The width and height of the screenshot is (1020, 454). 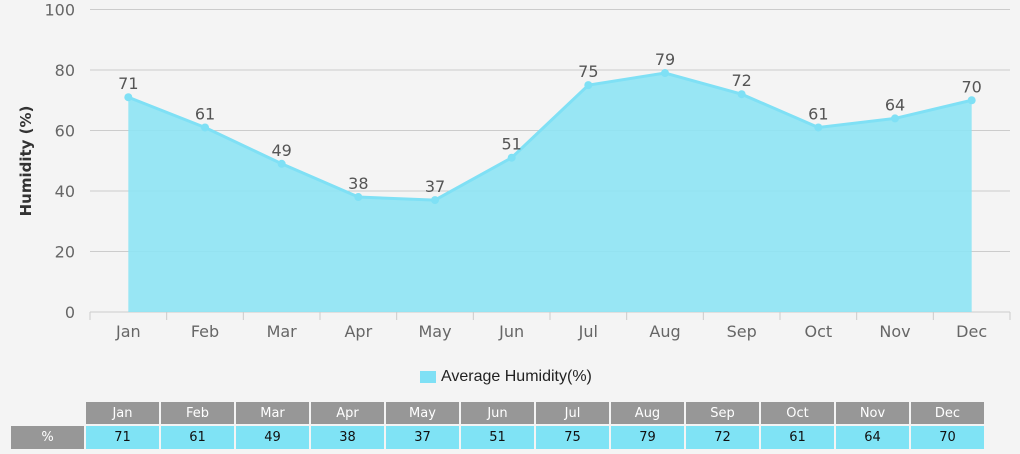 I want to click on table-corner, so click(x=47, y=413).